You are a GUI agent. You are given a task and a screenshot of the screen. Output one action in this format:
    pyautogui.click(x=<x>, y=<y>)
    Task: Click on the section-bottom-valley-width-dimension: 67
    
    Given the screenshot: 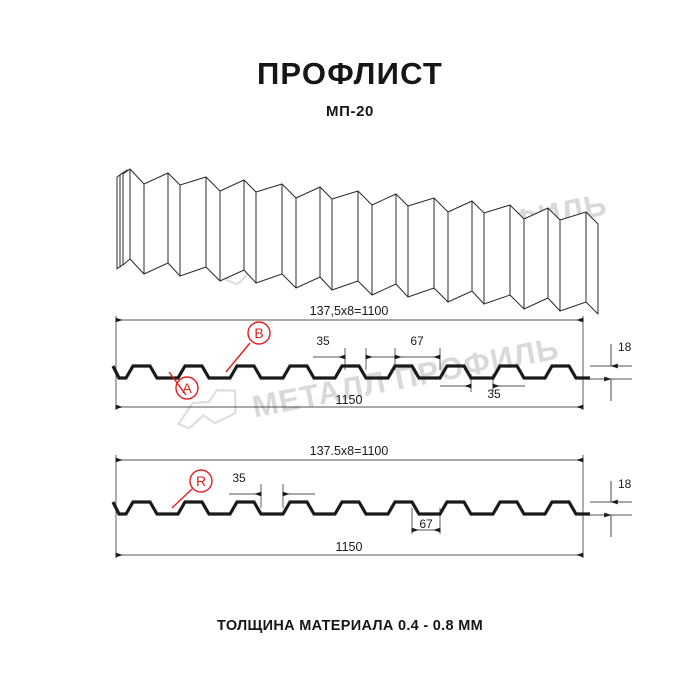 What is the action you would take?
    pyautogui.click(x=426, y=524)
    